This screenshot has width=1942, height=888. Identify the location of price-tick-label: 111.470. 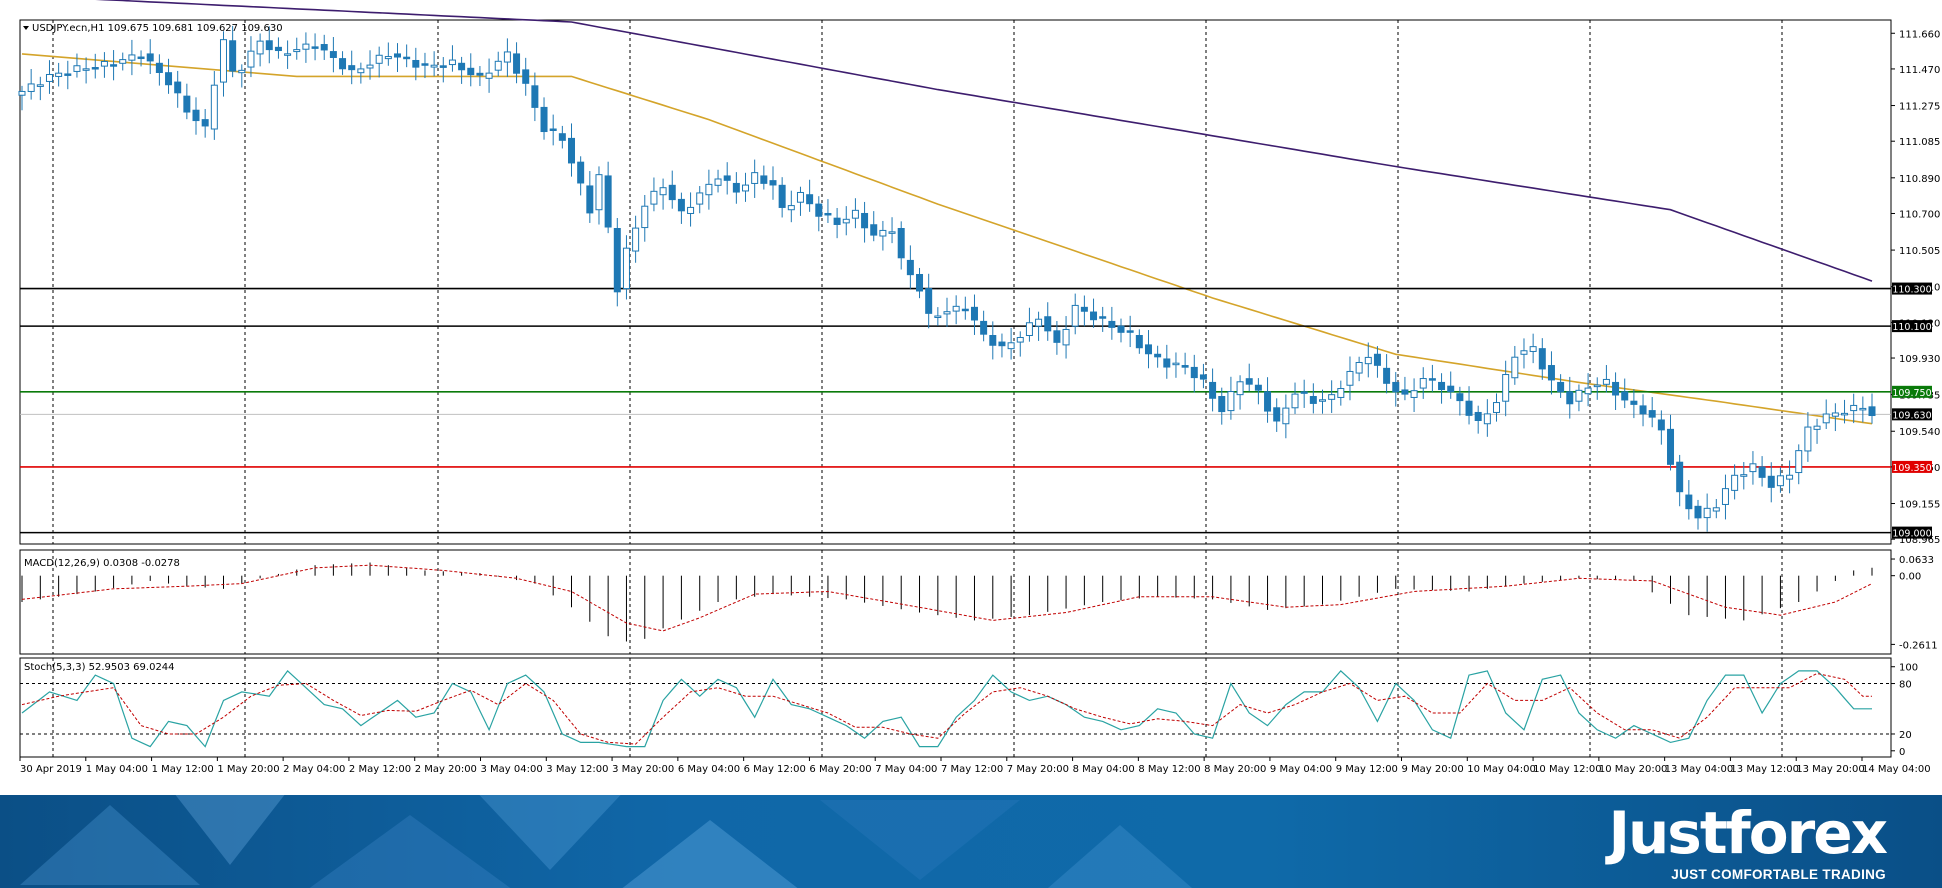
(1919, 70).